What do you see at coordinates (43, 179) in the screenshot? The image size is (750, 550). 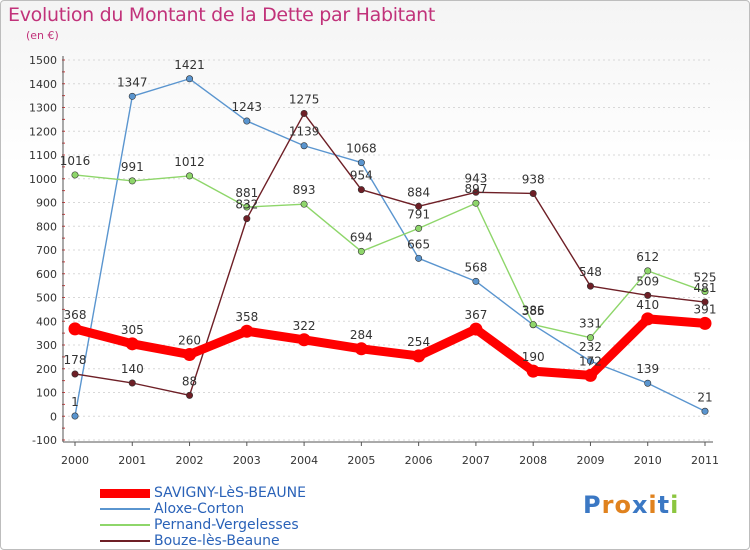 I see `y-tick-label: 1000` at bounding box center [43, 179].